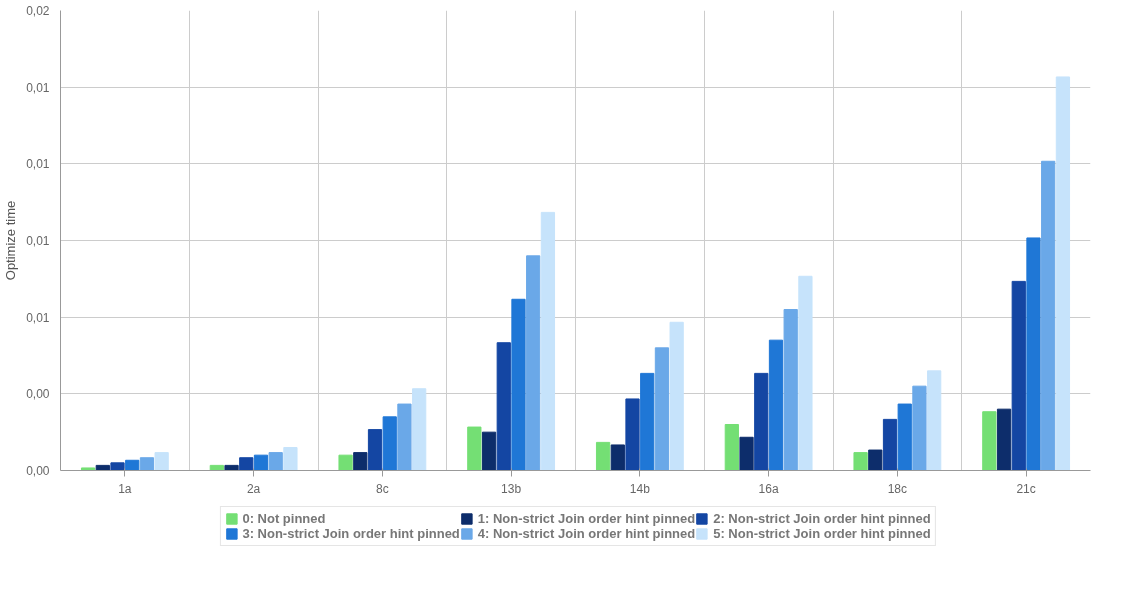  What do you see at coordinates (38, 11) in the screenshot?
I see `y-tick-label: 0,02` at bounding box center [38, 11].